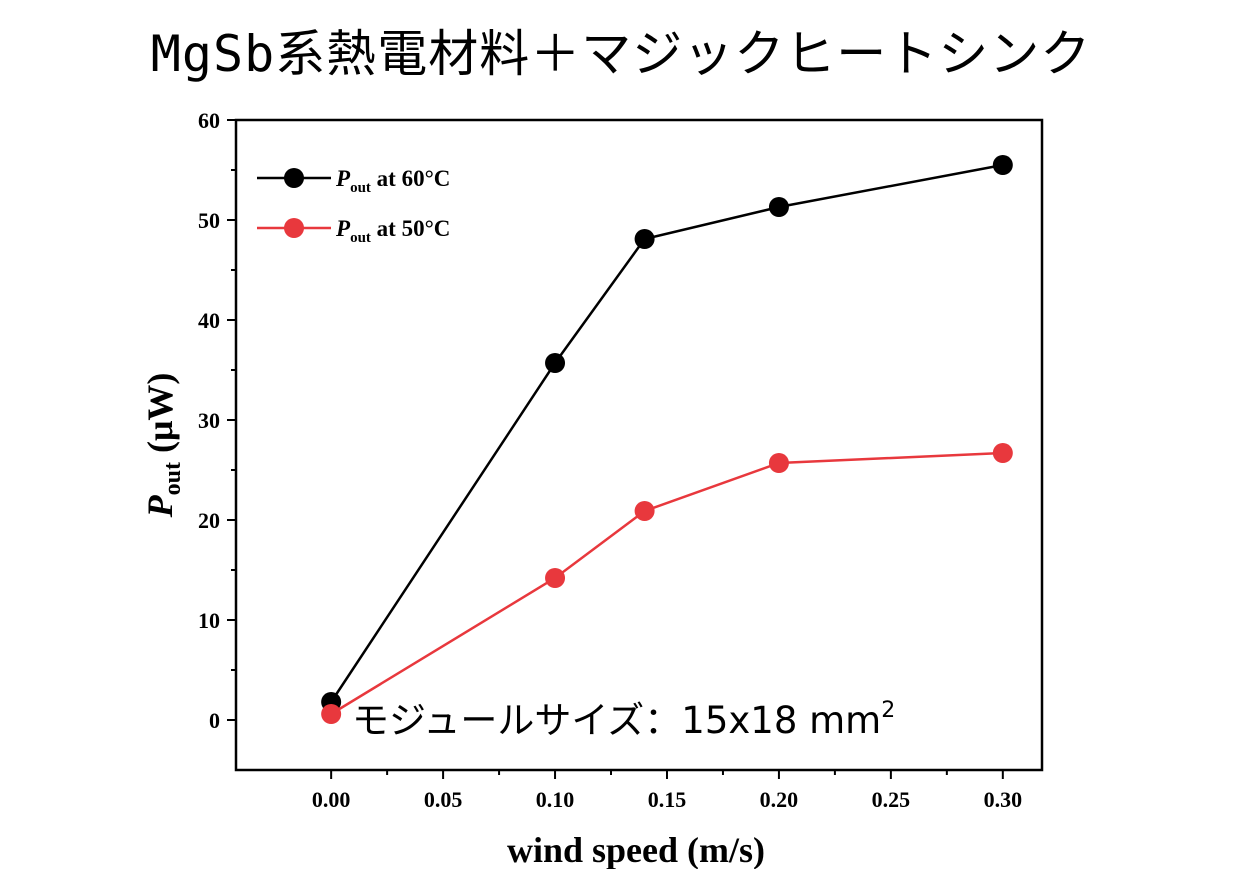 This screenshot has width=1242, height=869. I want to click on x-axis-title: wind speed (m/s), so click(636, 849).